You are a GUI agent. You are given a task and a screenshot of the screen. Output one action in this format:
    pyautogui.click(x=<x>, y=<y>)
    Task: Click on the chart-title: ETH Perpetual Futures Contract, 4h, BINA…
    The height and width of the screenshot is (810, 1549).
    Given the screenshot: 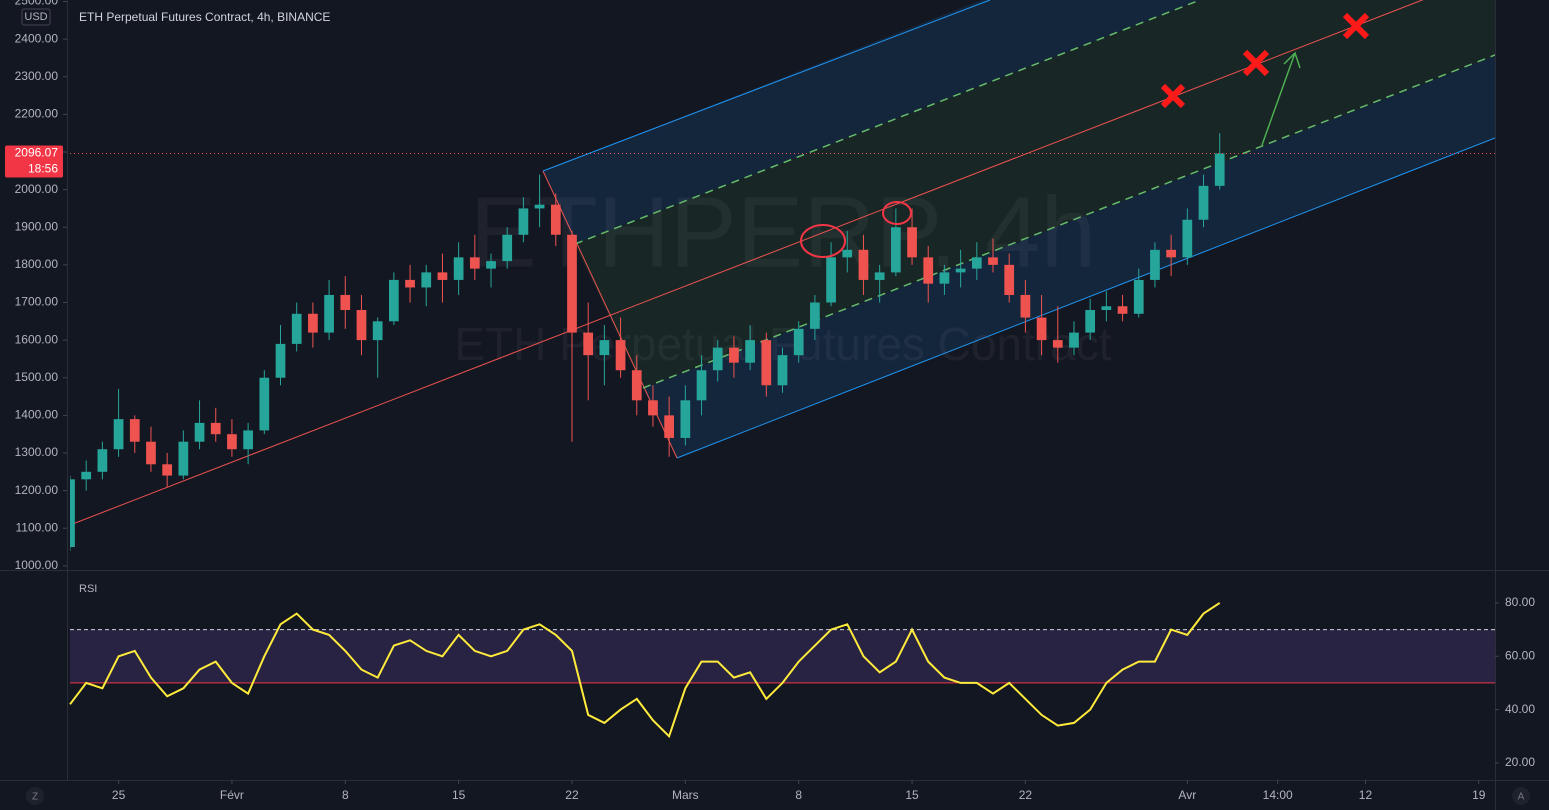 What is the action you would take?
    pyautogui.click(x=204, y=17)
    